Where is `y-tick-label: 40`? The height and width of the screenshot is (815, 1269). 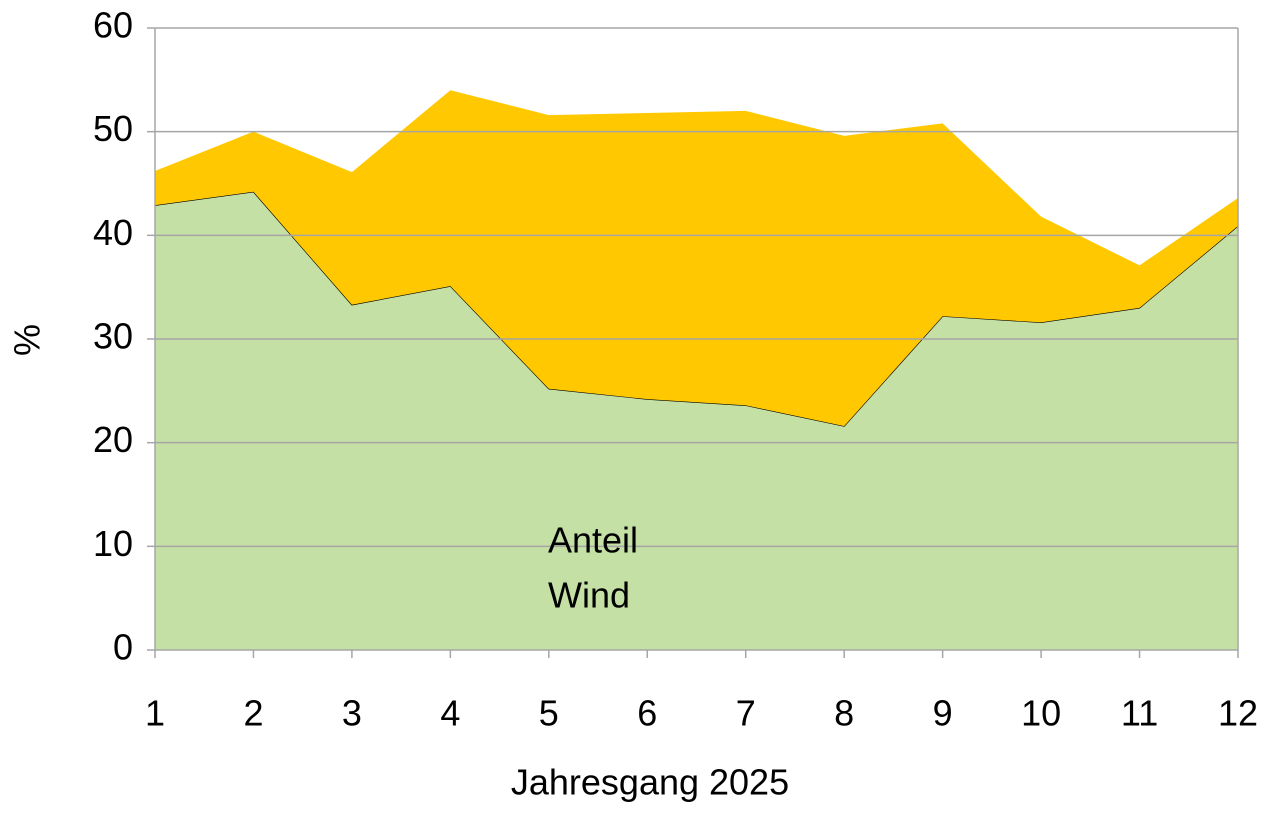 y-tick-label: 40 is located at coordinates (113, 232).